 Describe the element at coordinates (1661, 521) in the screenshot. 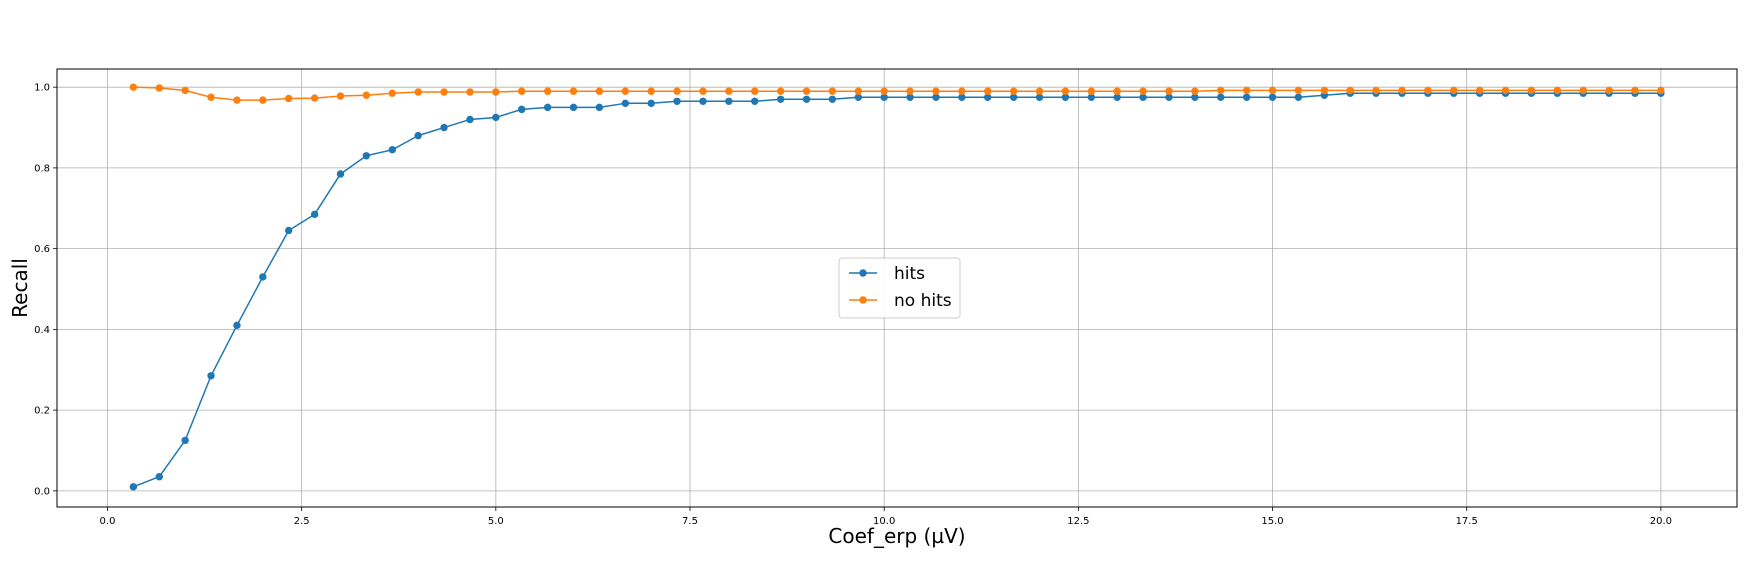

I see `x-tick-label: 20.0` at that location.